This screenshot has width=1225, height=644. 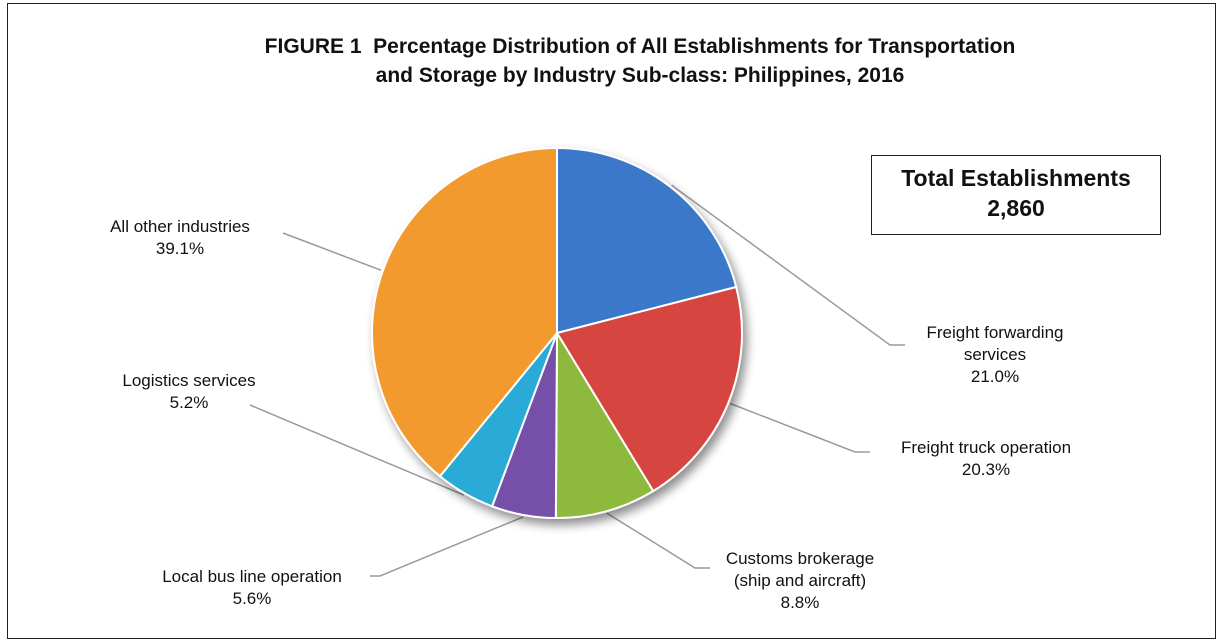 What do you see at coordinates (252, 588) in the screenshot?
I see `label-local-bus: Local bus line operation 5.6%` at bounding box center [252, 588].